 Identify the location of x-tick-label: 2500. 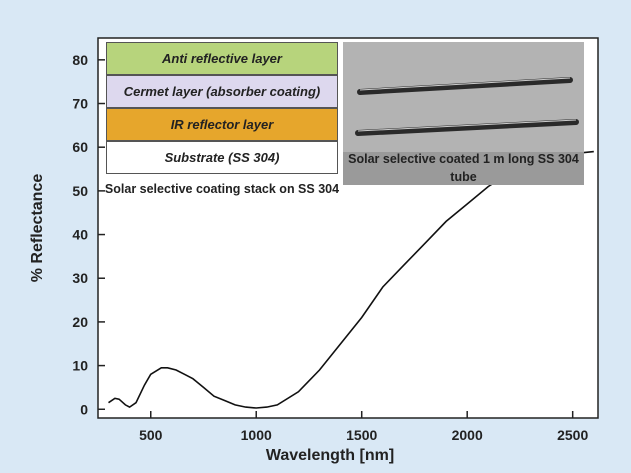
(572, 435).